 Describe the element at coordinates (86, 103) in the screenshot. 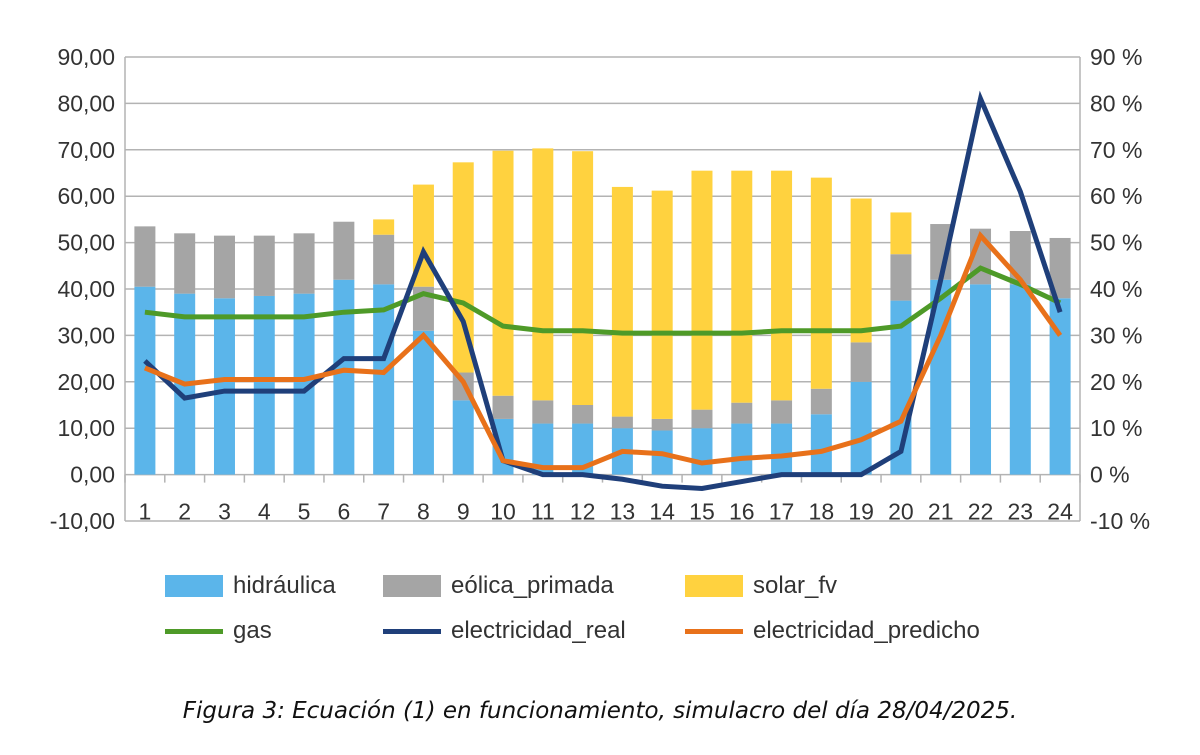

I see `left-axis-tick-label: 80,00` at that location.